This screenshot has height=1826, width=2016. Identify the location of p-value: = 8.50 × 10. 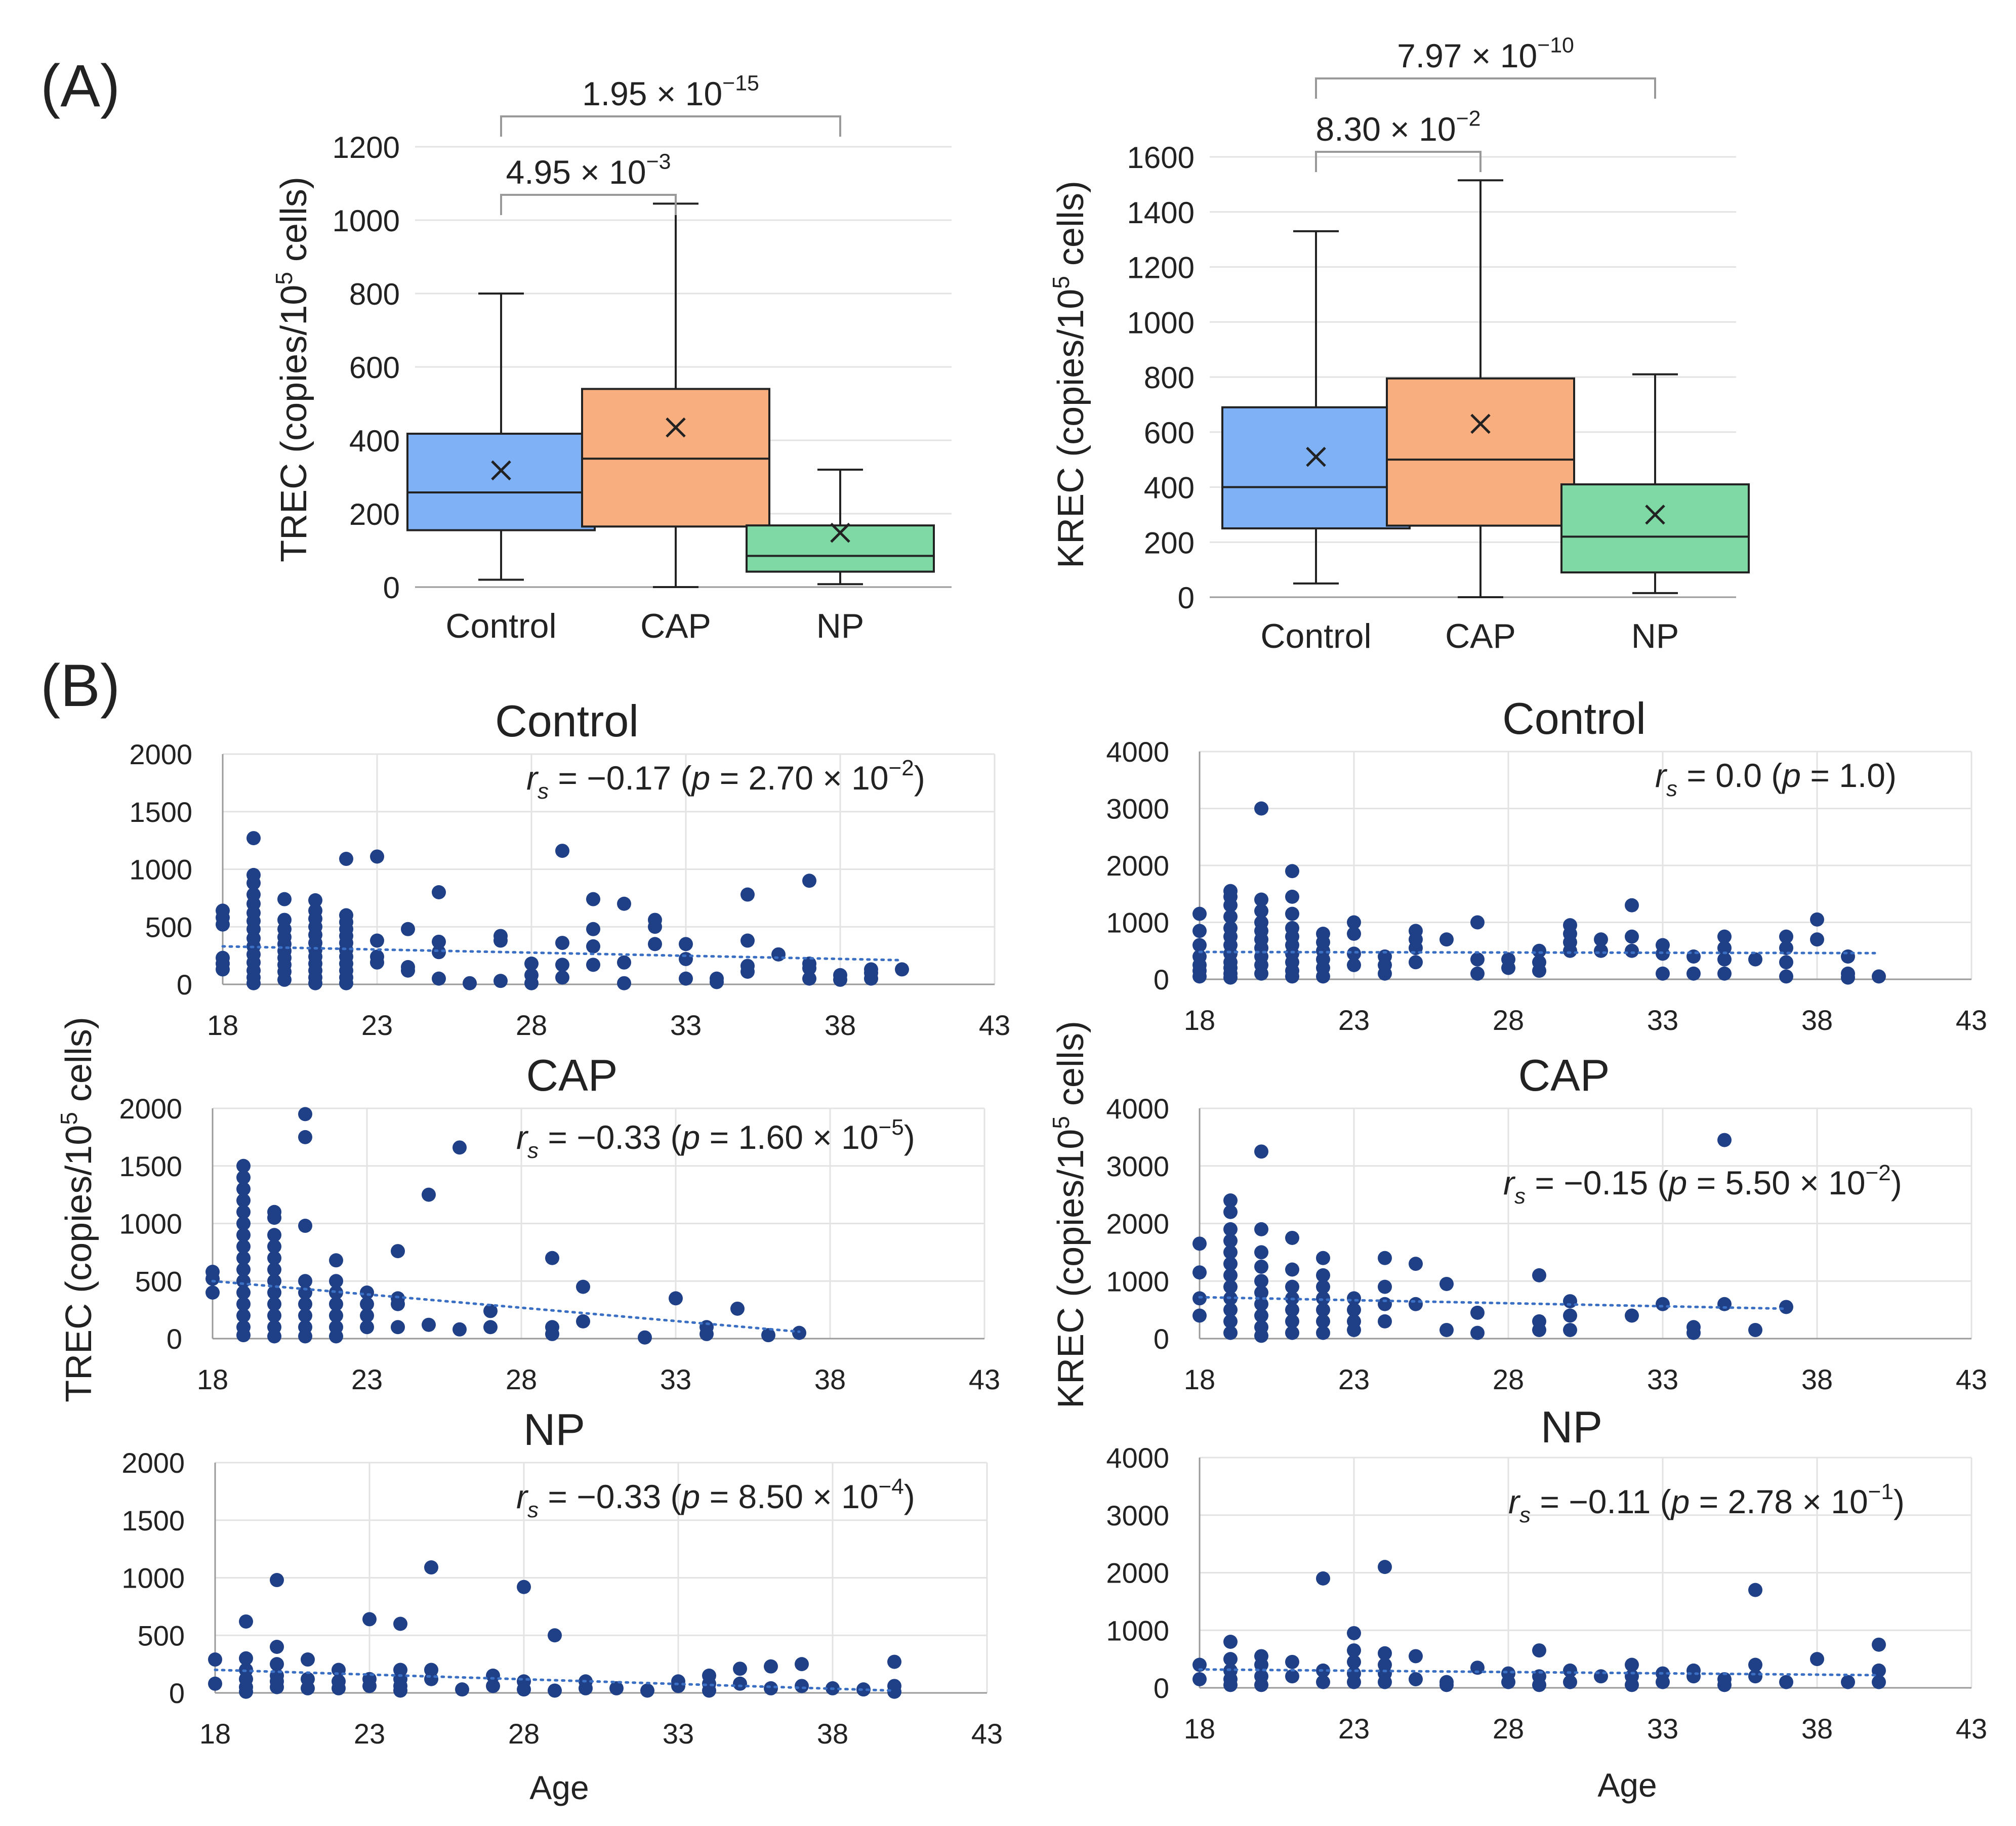
(789, 1496).